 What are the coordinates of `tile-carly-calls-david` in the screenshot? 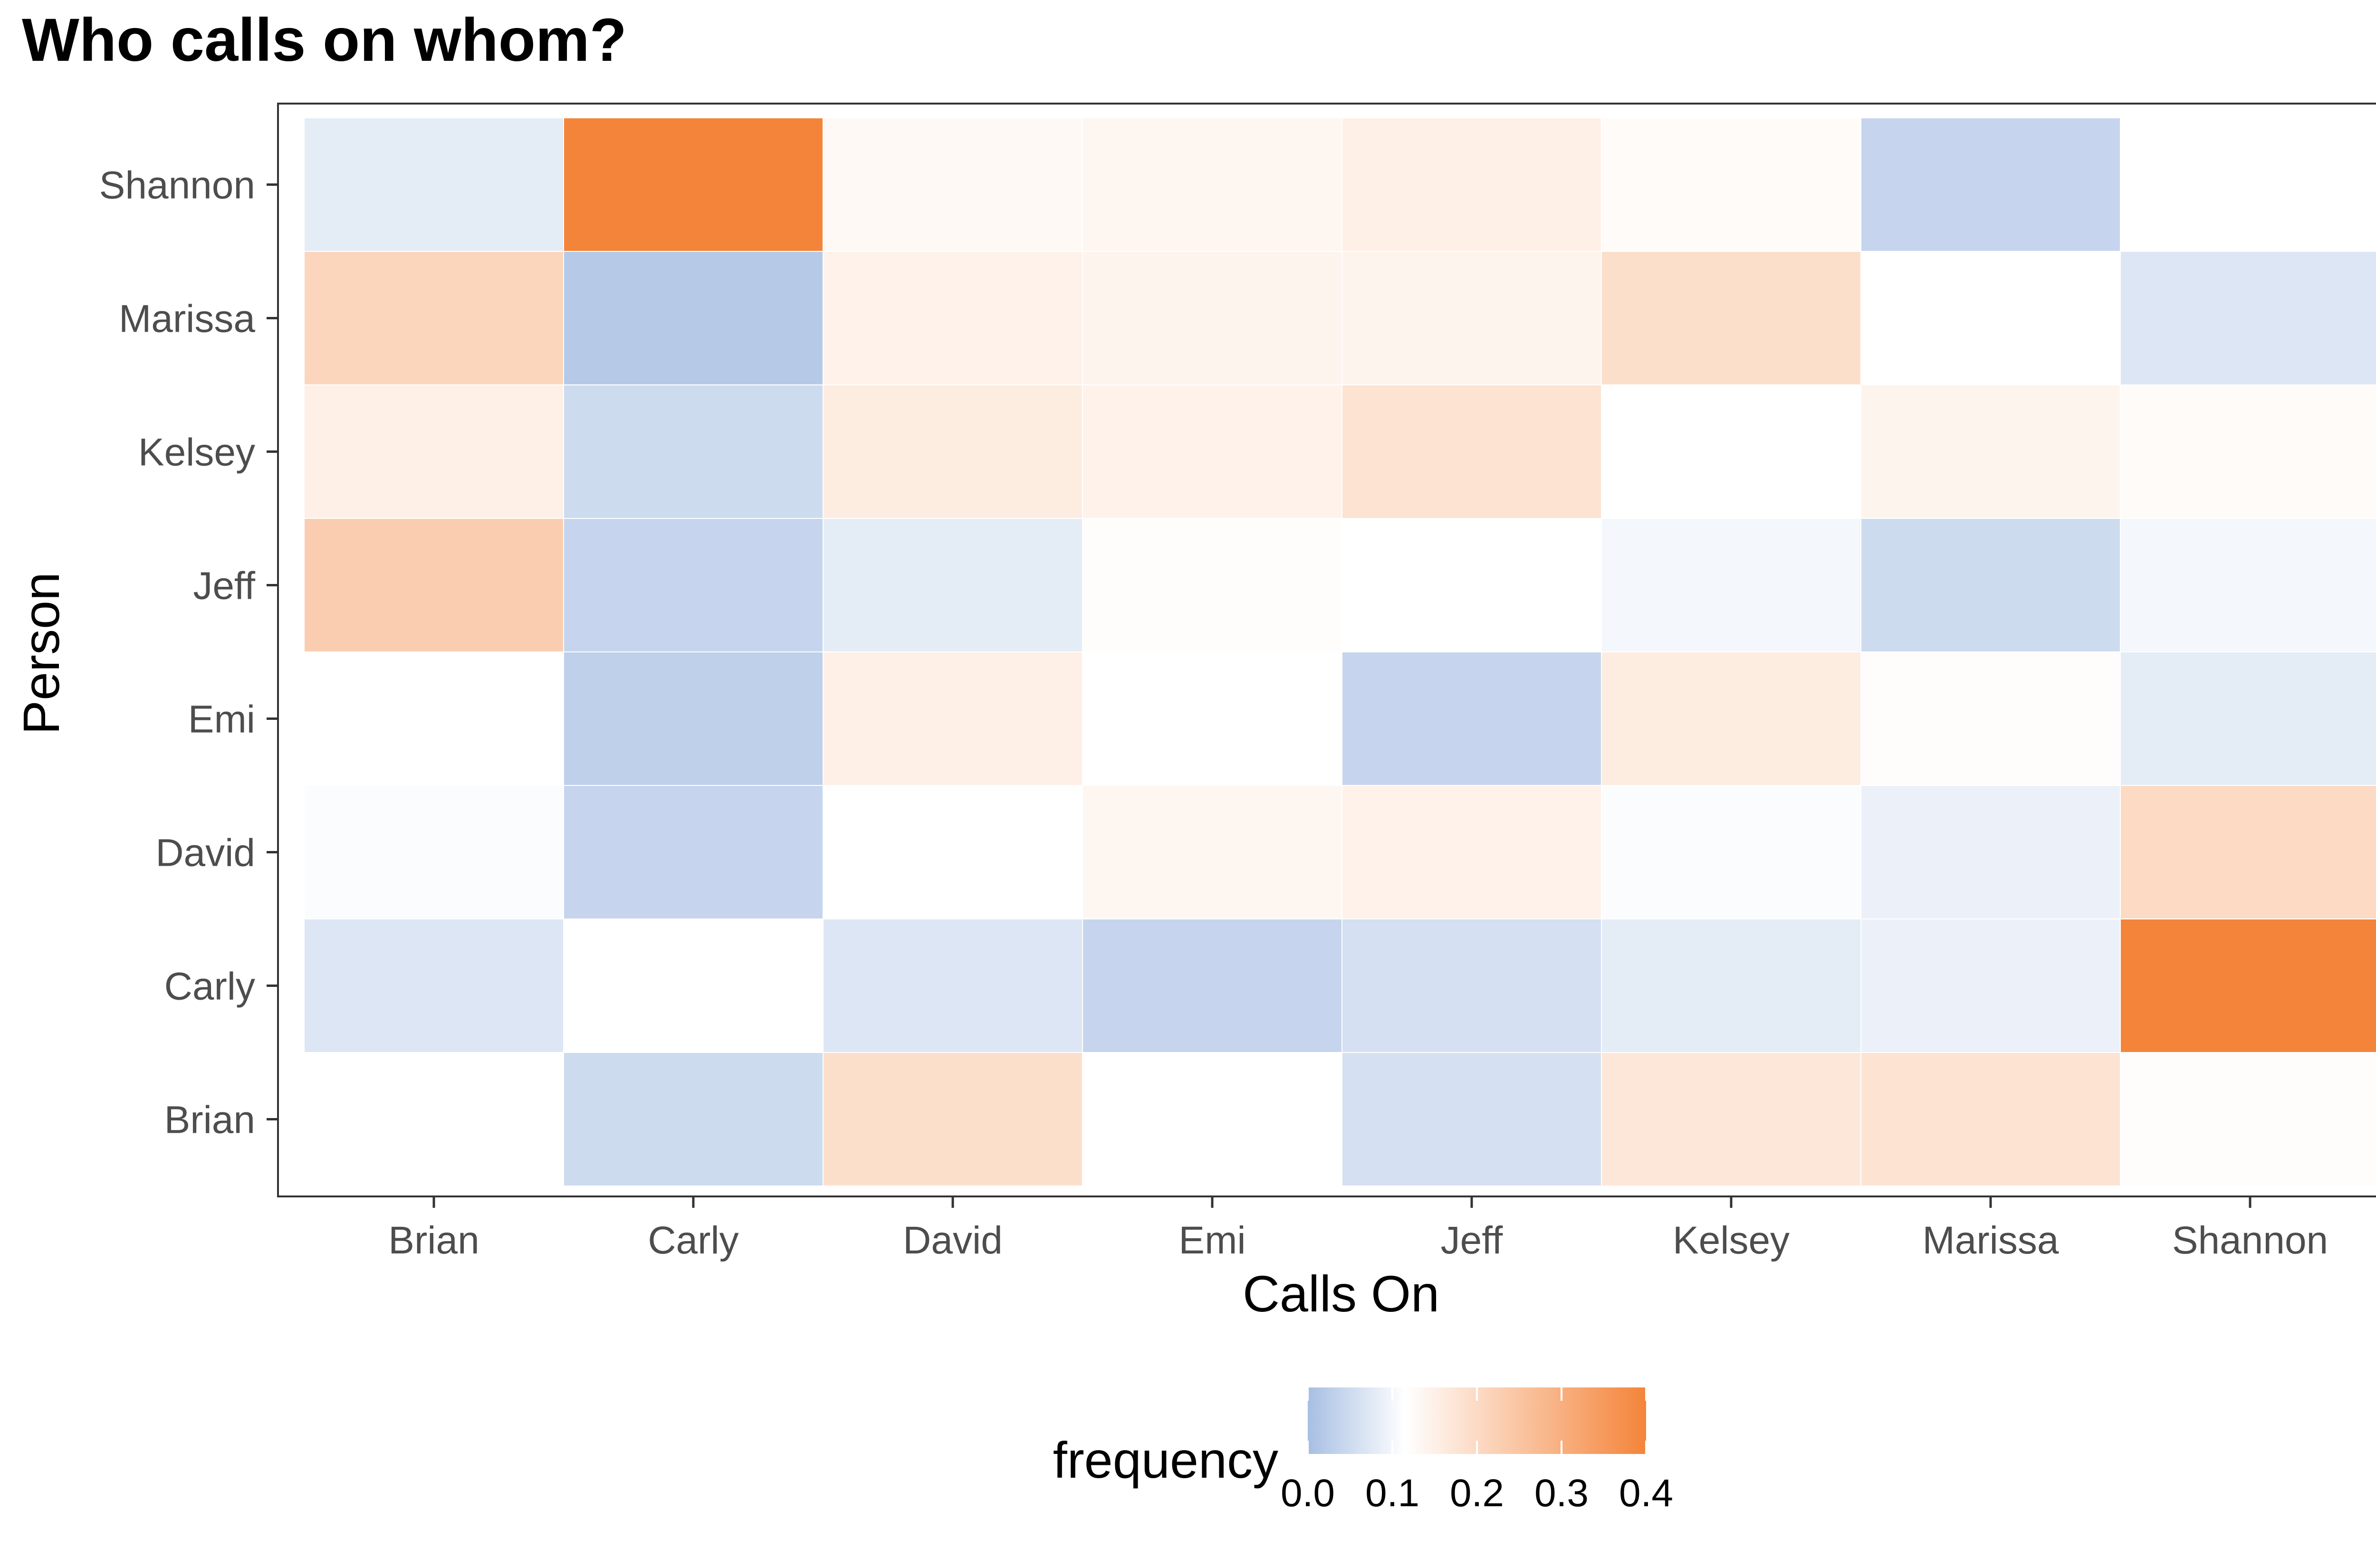 It's located at (953, 986).